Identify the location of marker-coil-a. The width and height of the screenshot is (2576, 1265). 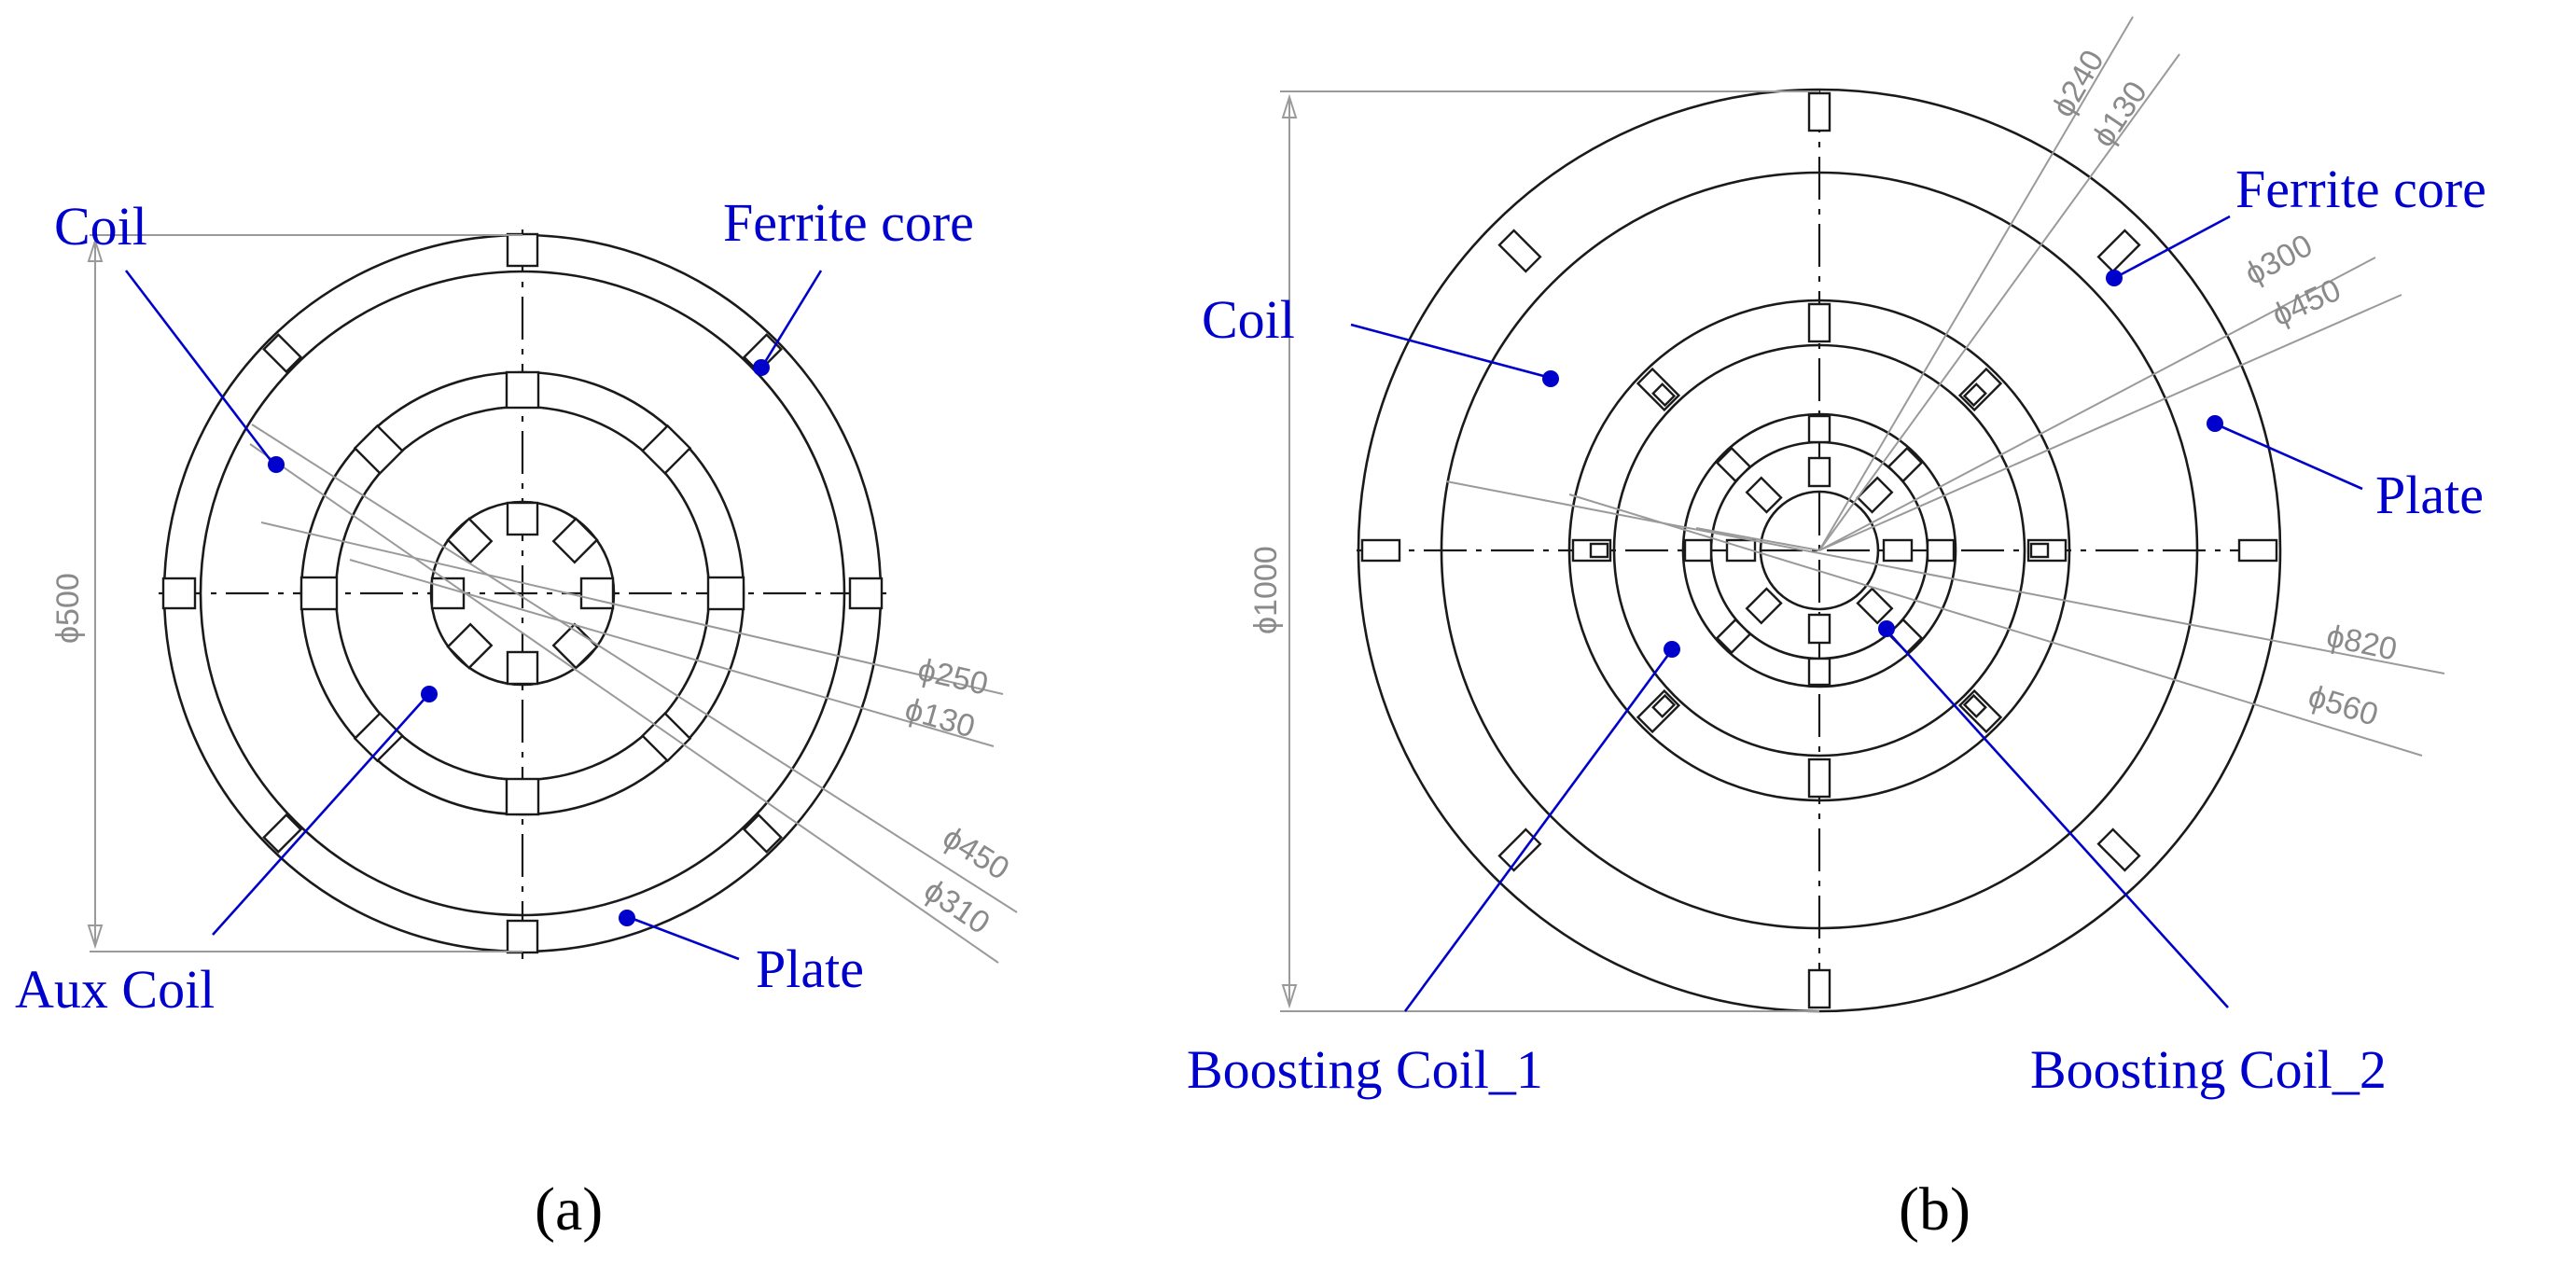
(276, 465).